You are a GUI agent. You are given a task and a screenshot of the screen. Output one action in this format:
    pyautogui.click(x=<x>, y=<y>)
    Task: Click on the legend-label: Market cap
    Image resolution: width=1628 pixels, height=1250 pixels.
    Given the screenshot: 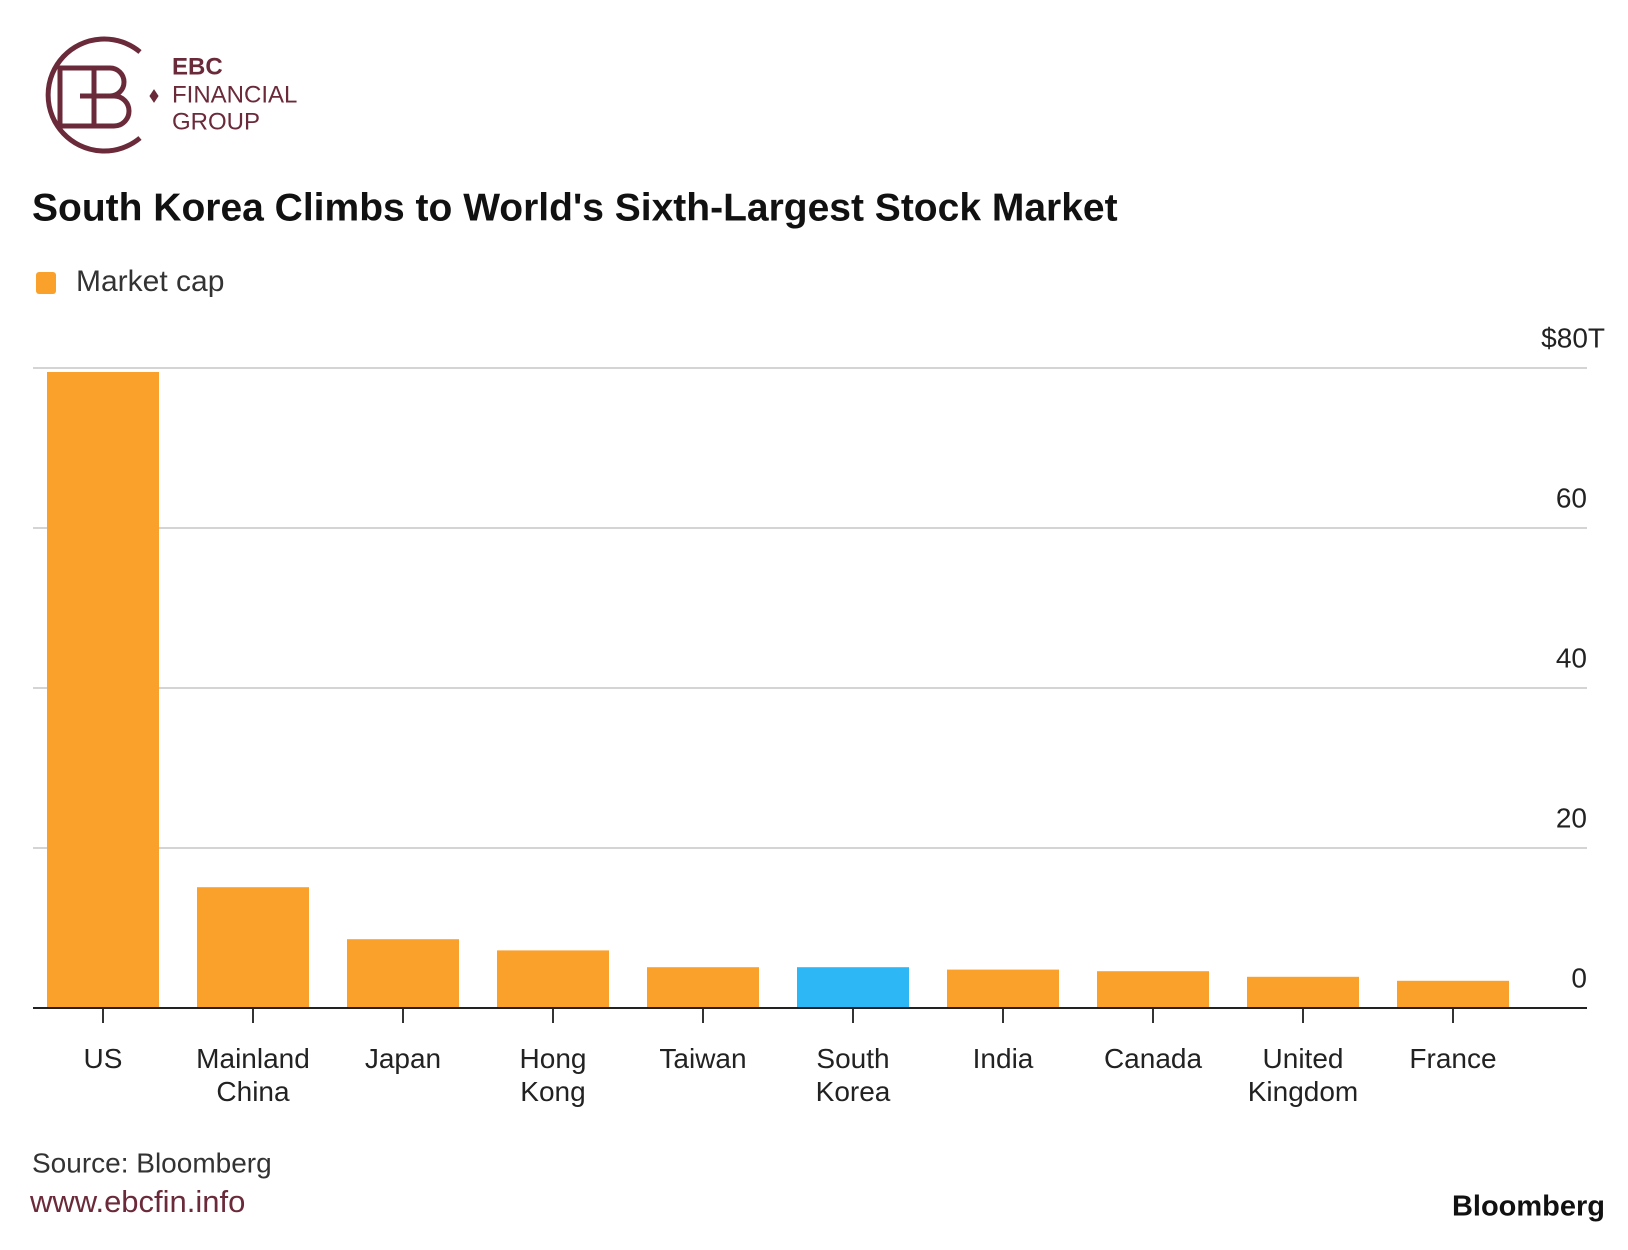 What is the action you would take?
    pyautogui.click(x=150, y=281)
    